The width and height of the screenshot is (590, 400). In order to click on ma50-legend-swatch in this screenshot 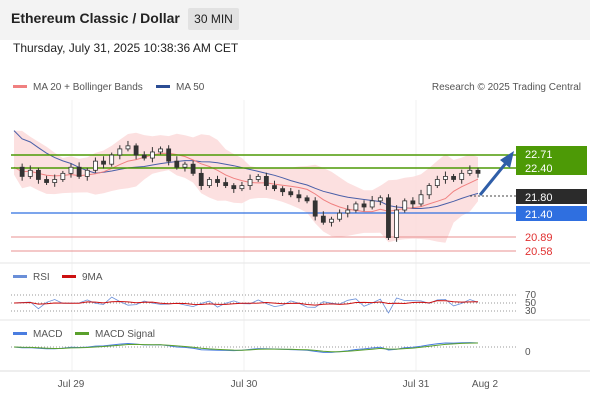, I will do `click(163, 86)`.